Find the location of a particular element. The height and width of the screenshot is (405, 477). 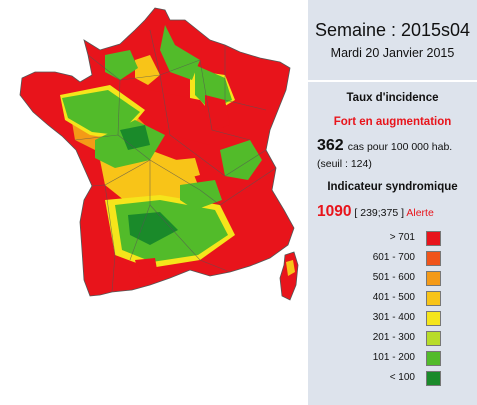

legend-label: 101 - 200 is located at coordinates (393, 357).